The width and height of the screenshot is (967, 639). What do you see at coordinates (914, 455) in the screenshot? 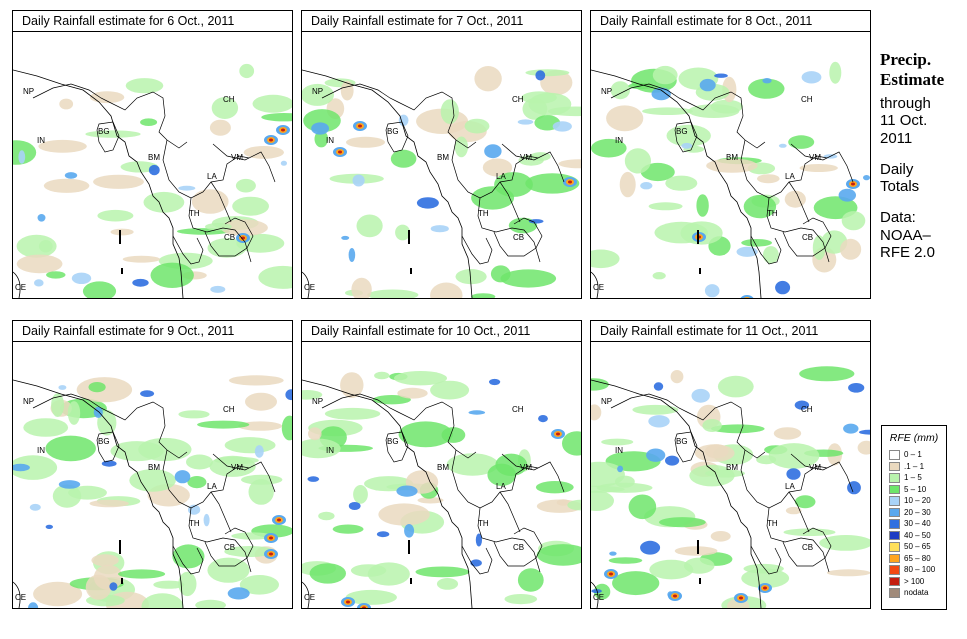
I see `legend-entry: 0 – 1` at bounding box center [914, 455].